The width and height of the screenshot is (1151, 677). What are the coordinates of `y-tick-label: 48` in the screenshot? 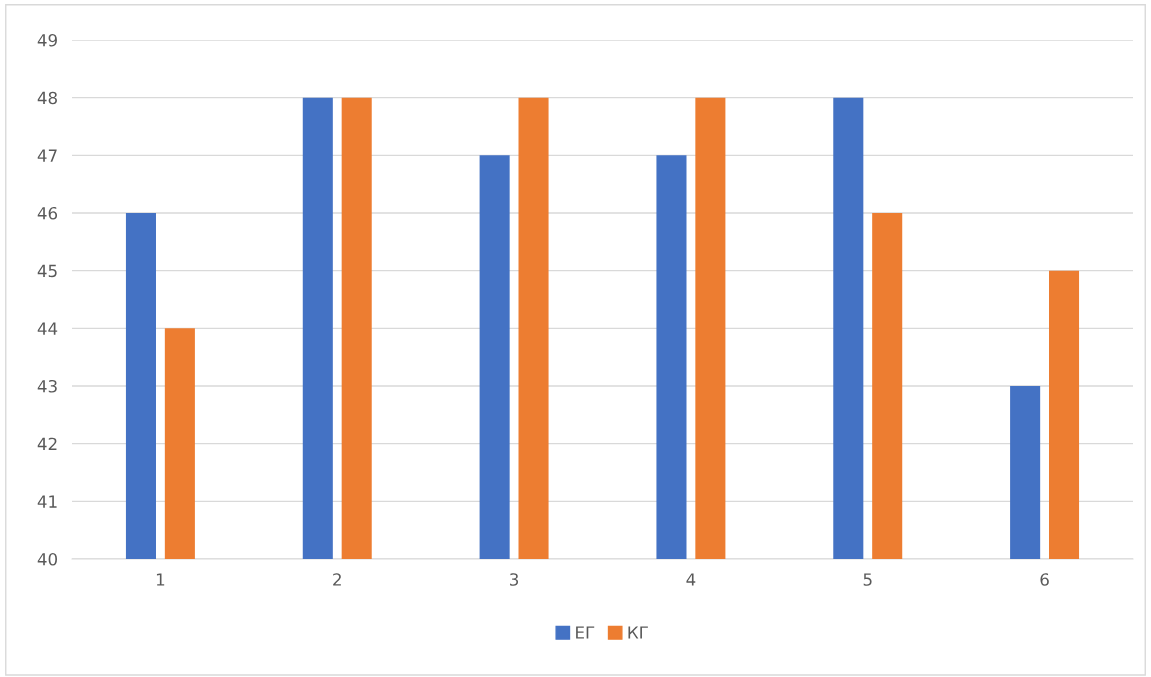 It's located at (47, 98).